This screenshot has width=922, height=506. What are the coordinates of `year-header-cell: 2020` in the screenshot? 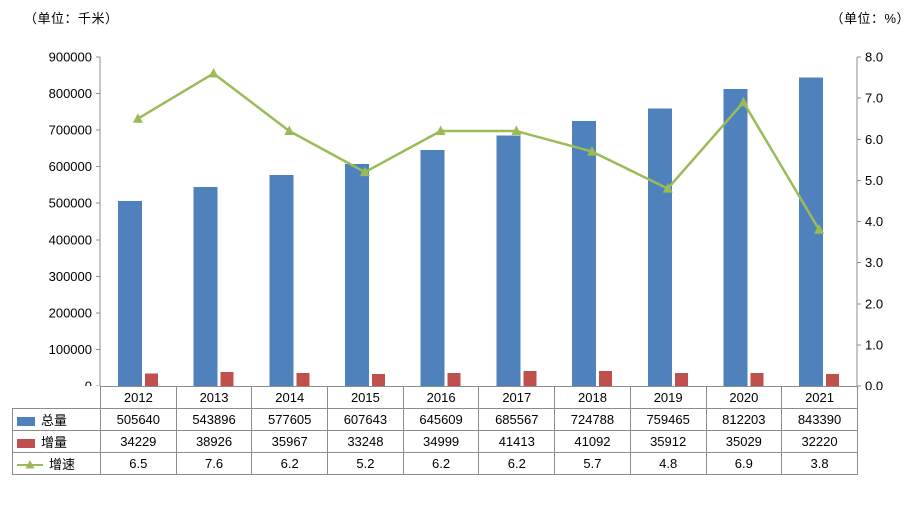 It's located at (744, 397).